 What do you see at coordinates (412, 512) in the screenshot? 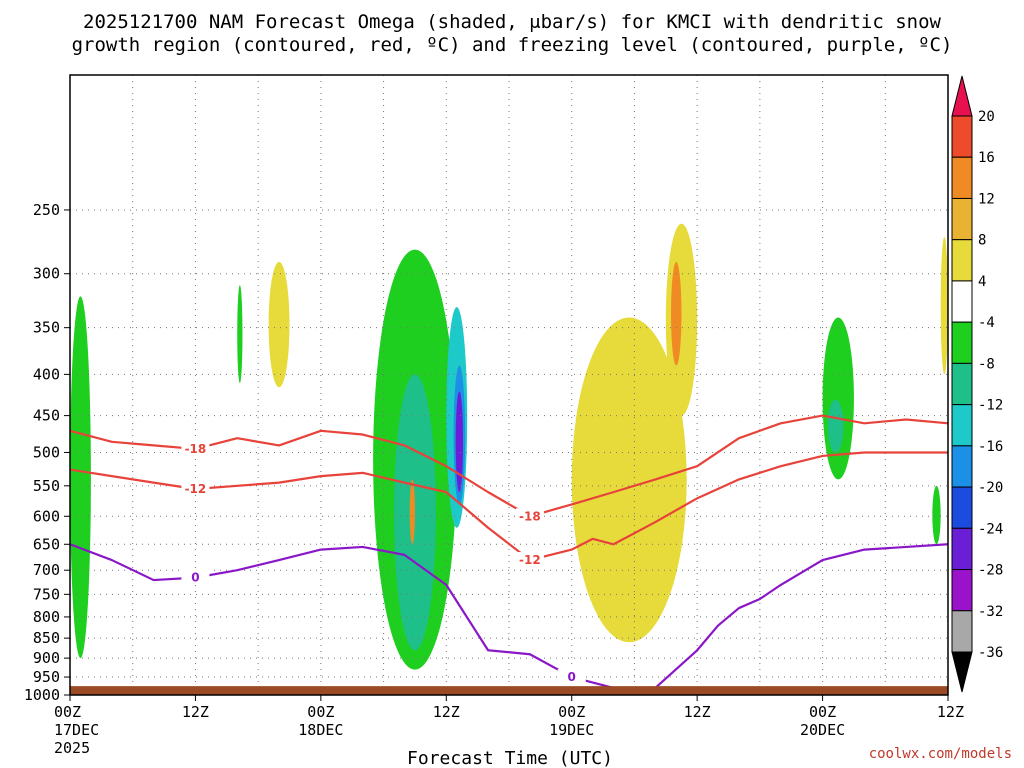
I see `omega-region-orange-strip` at bounding box center [412, 512].